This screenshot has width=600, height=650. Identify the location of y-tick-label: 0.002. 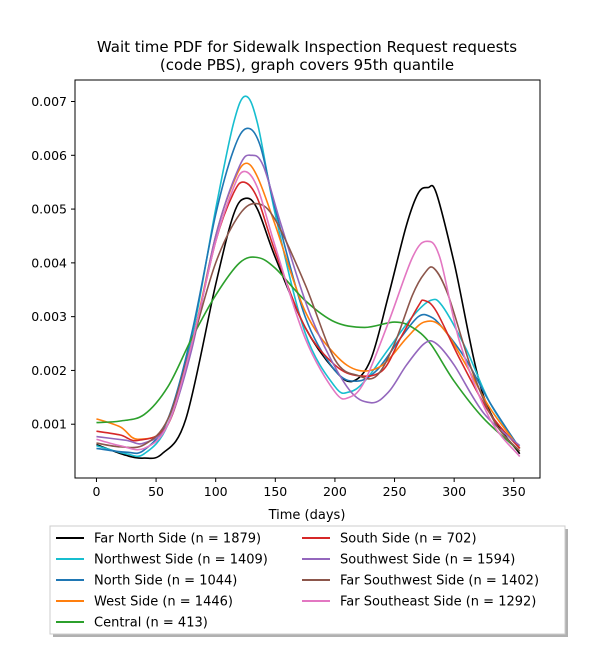
(49, 370).